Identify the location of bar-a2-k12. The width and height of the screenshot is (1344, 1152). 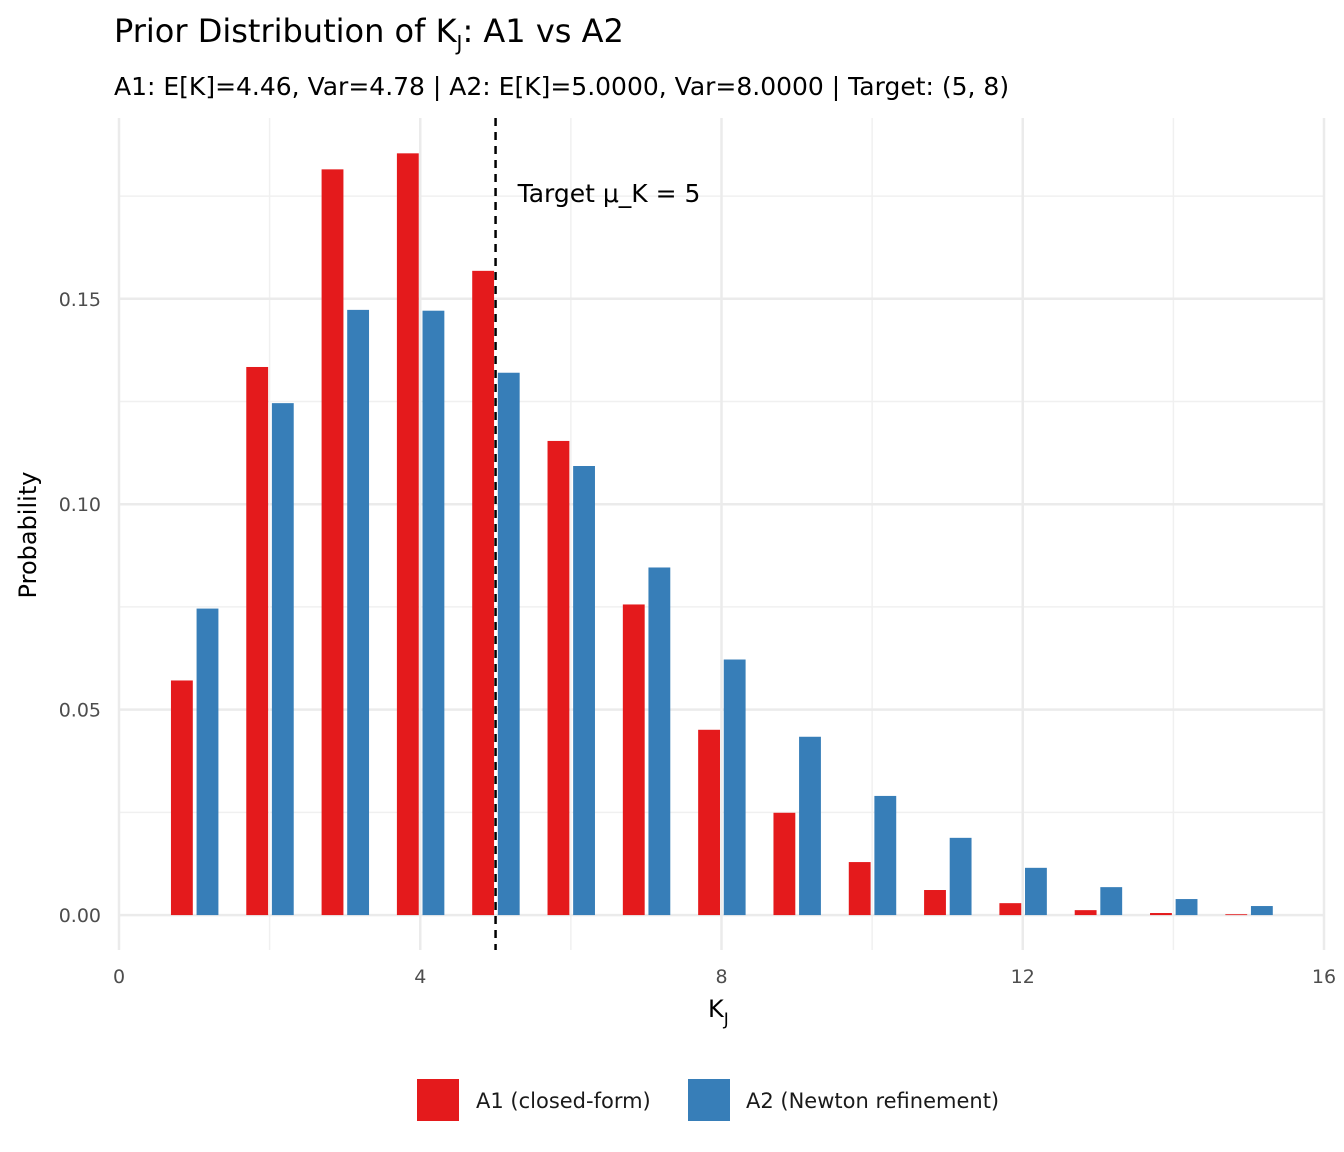
(1036, 891).